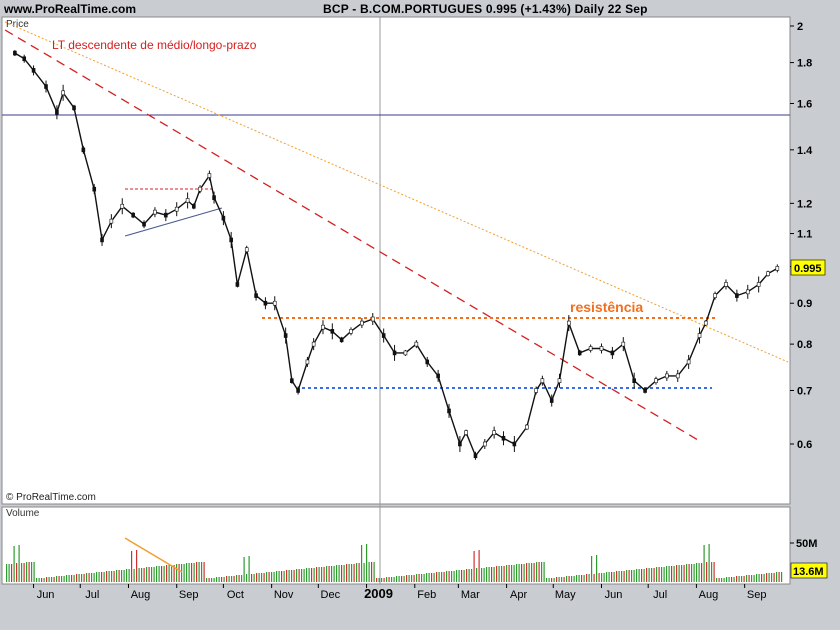 The height and width of the screenshot is (630, 840). Describe the element at coordinates (709, 595) in the screenshot. I see `x-tick-label: Aug` at that location.